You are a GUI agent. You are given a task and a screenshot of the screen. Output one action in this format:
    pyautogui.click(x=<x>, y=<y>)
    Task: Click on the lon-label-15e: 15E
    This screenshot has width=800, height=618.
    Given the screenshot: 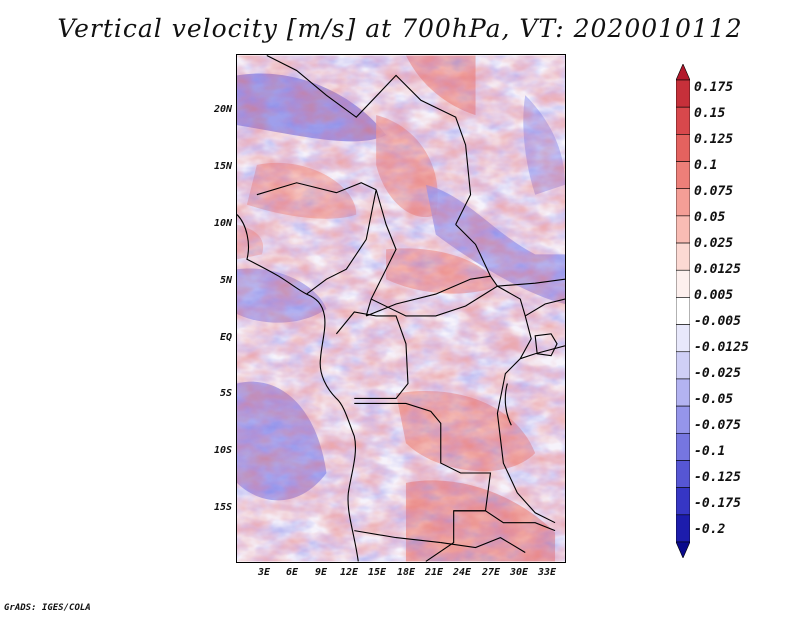 What is the action you would take?
    pyautogui.click(x=377, y=572)
    